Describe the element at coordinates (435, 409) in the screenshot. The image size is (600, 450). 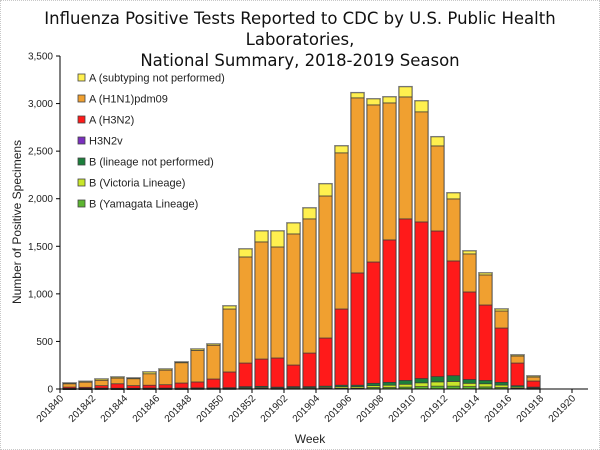
I see `x-tick-label: 201912` at that location.